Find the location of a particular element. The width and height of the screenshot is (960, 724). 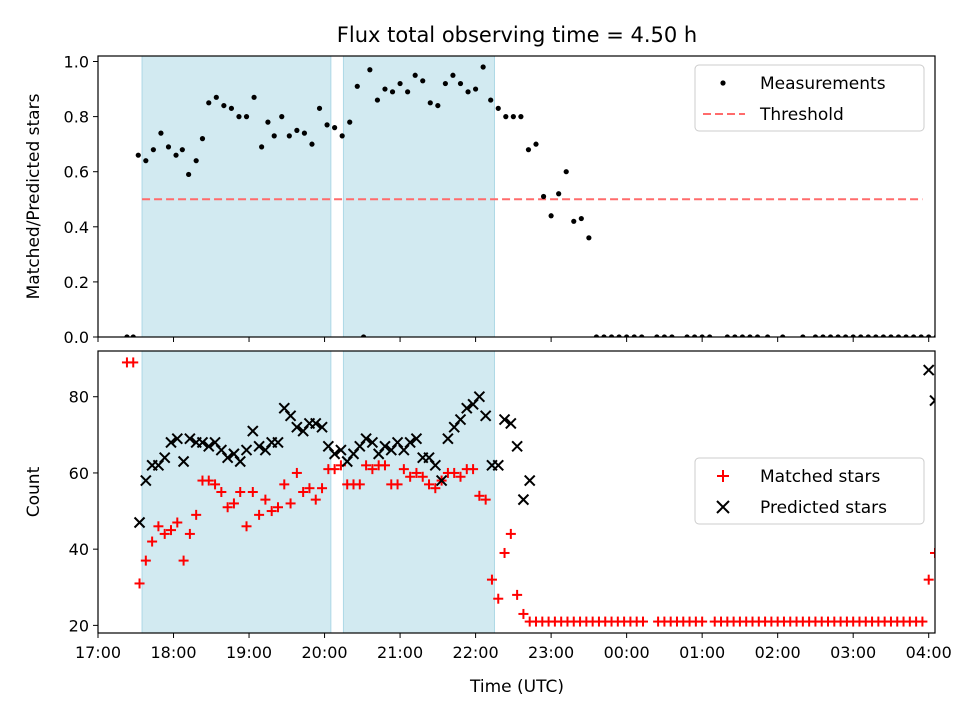

y-tick-label: 60 is located at coordinates (79, 473).